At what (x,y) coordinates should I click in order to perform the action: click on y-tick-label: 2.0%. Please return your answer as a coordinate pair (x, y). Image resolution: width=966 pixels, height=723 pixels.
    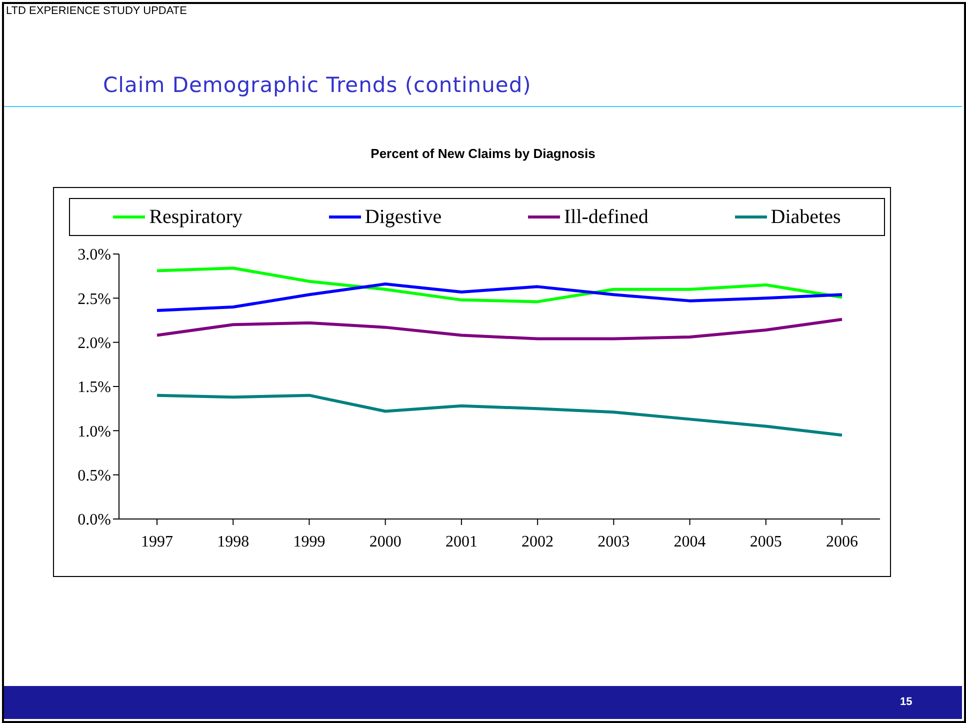
    Looking at the image, I should click on (94, 343).